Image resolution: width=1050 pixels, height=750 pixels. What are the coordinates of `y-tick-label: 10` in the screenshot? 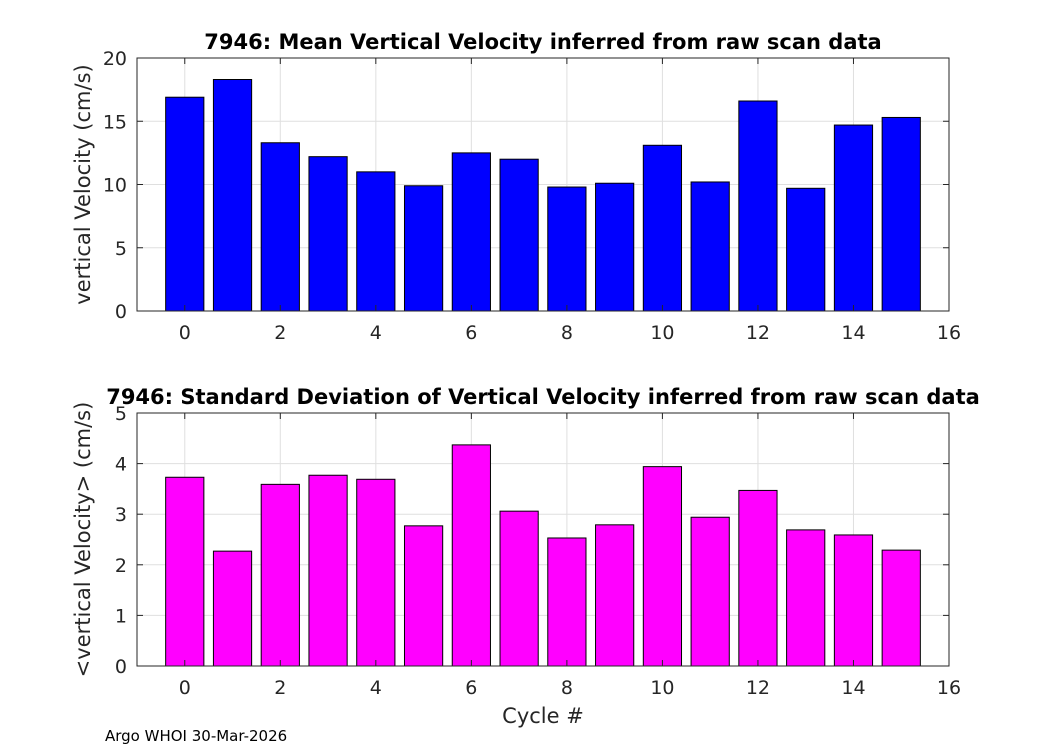 It's located at (115, 186).